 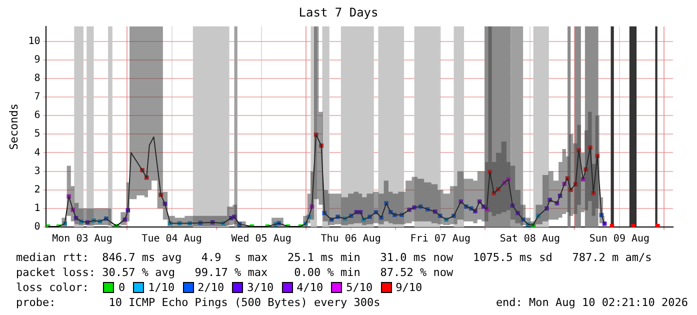 I want to click on y-tick-label: 3, so click(x=37, y=171).